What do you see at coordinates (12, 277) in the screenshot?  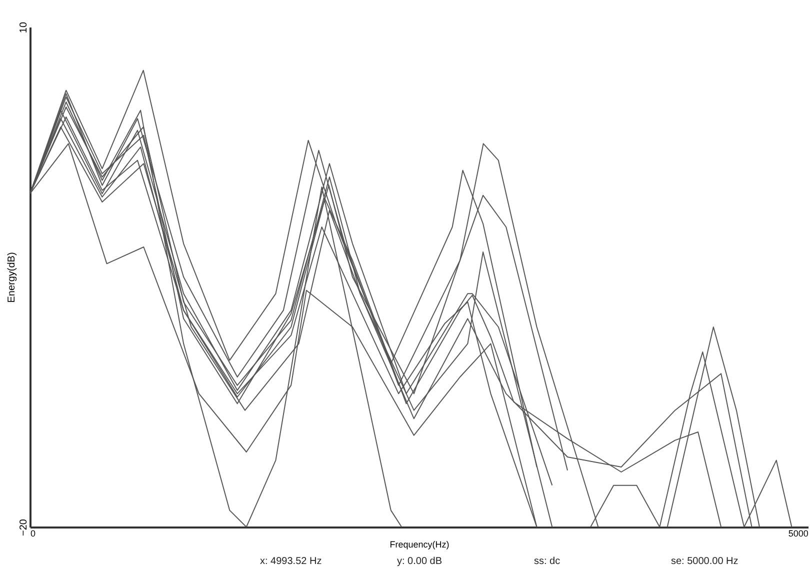 I see `y-axis-title: Energy(dB)` at bounding box center [12, 277].